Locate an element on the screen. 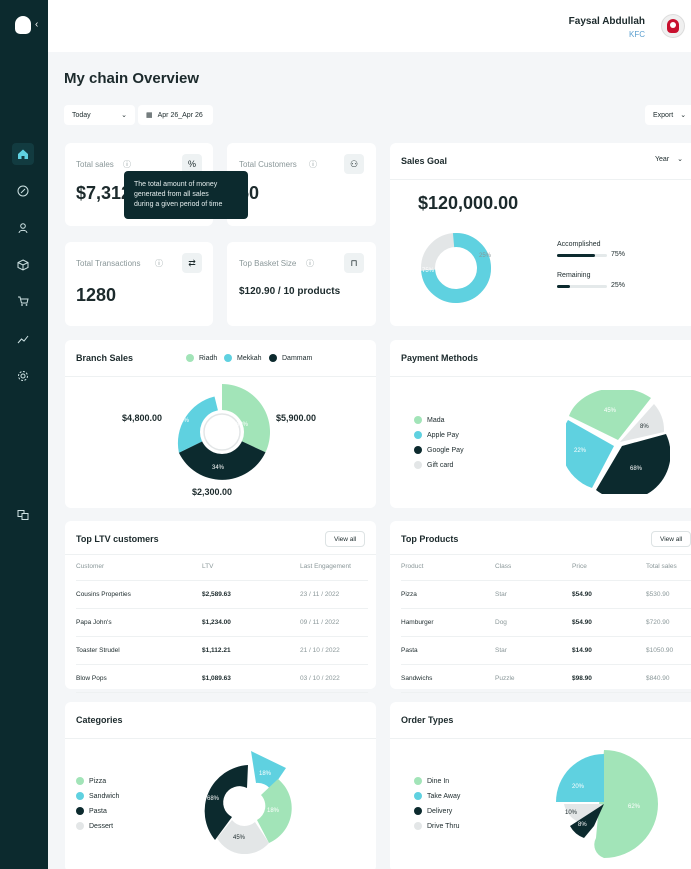 This screenshot has height=869, width=691. divider is located at coordinates (540, 738).